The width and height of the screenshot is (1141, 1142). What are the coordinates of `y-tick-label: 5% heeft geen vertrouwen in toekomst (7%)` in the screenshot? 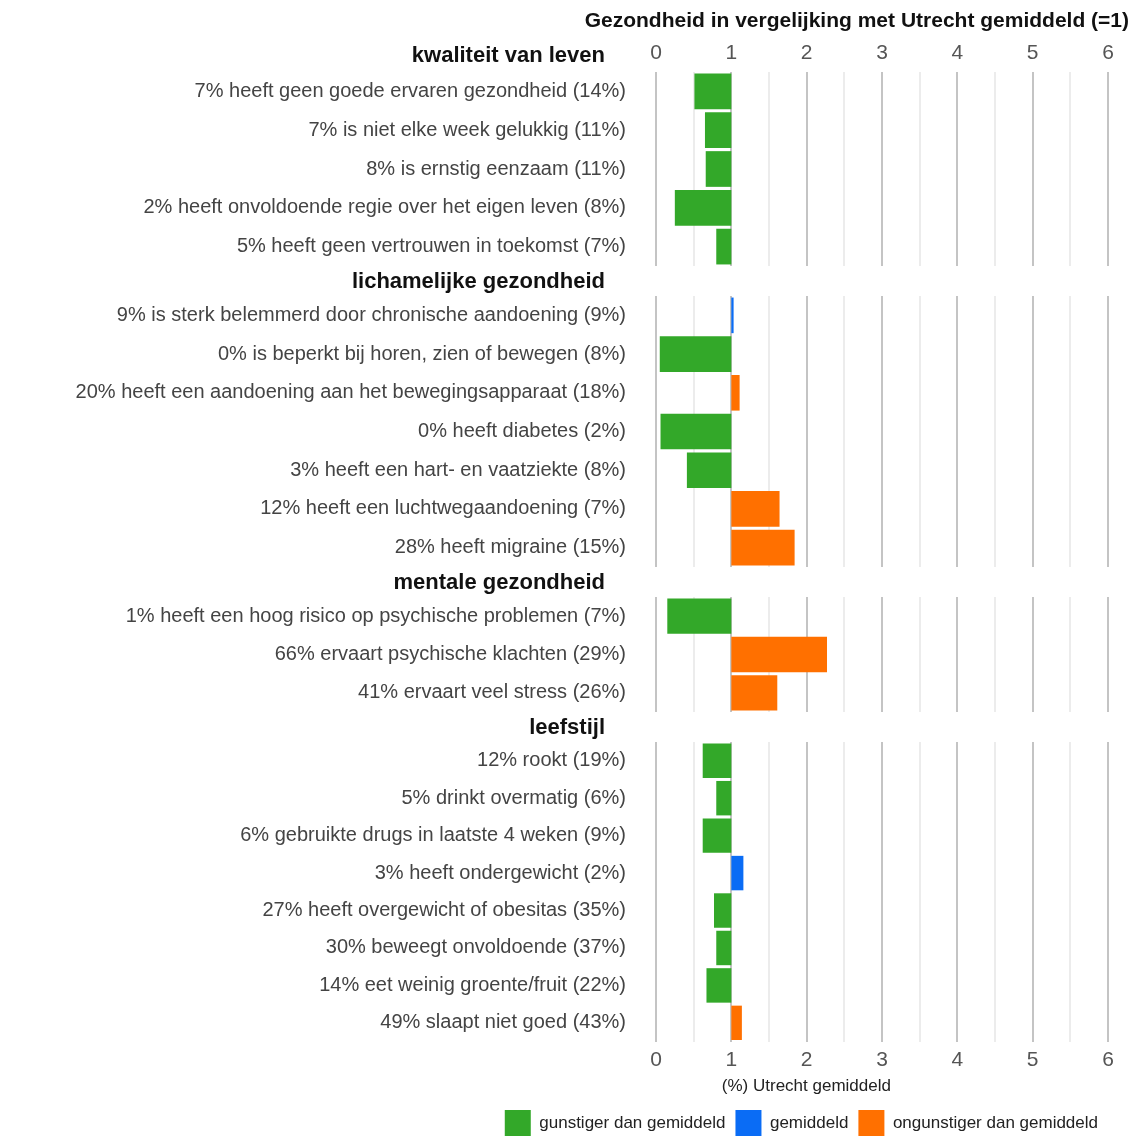 It's located at (431, 245).